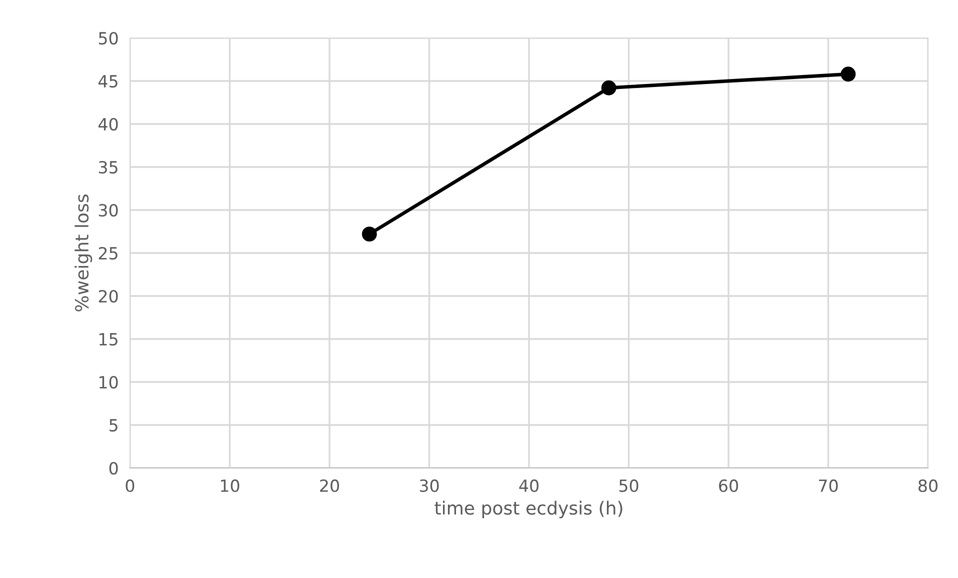 This screenshot has width=958, height=578. What do you see at coordinates (109, 339) in the screenshot?
I see `y-tick-label: 15` at bounding box center [109, 339].